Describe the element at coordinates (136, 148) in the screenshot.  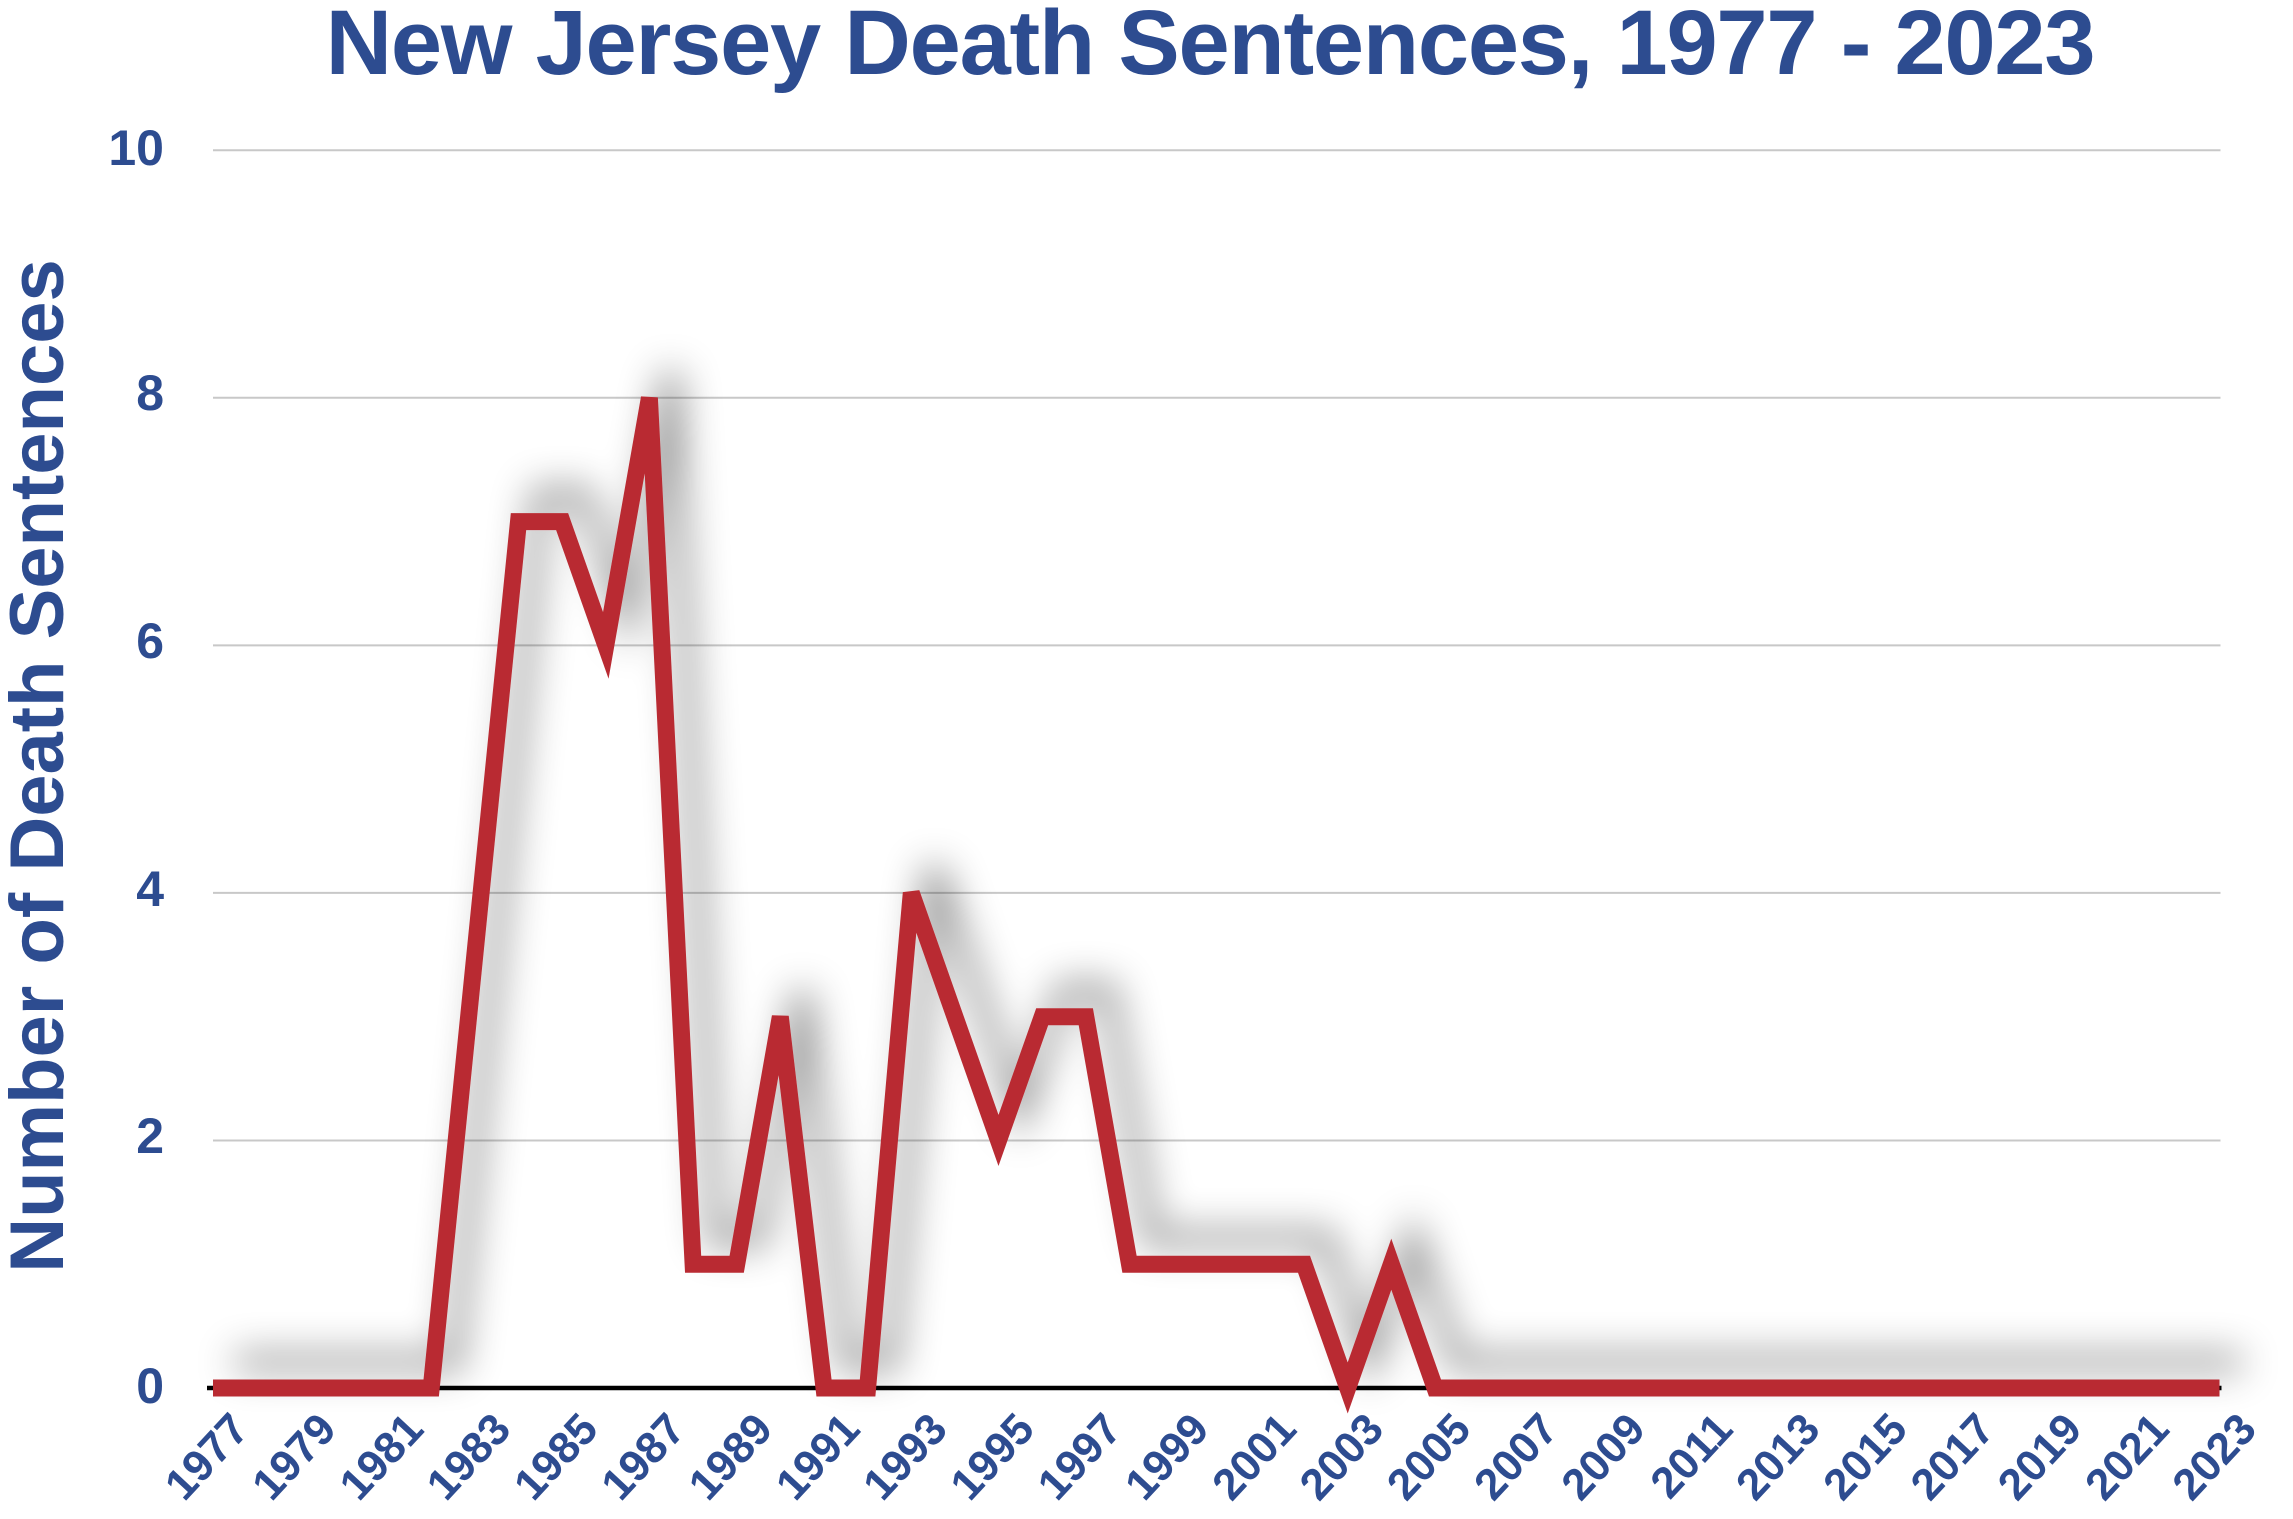
I see `svg-text: 10` at that location.